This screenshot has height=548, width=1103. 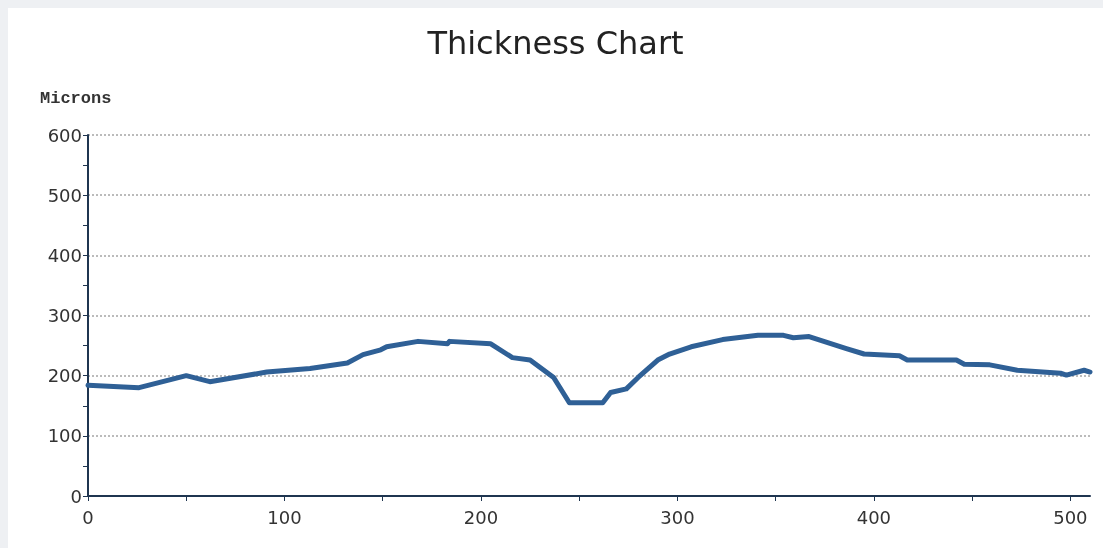 I want to click on x-tick-label: 200, so click(x=481, y=517).